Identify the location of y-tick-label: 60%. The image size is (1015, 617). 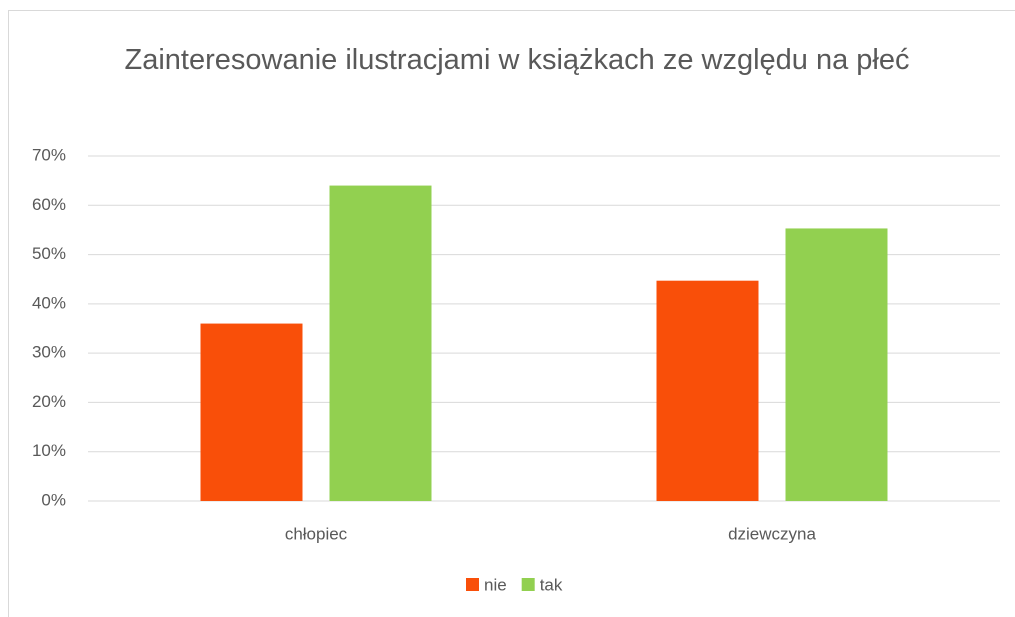
(49, 204).